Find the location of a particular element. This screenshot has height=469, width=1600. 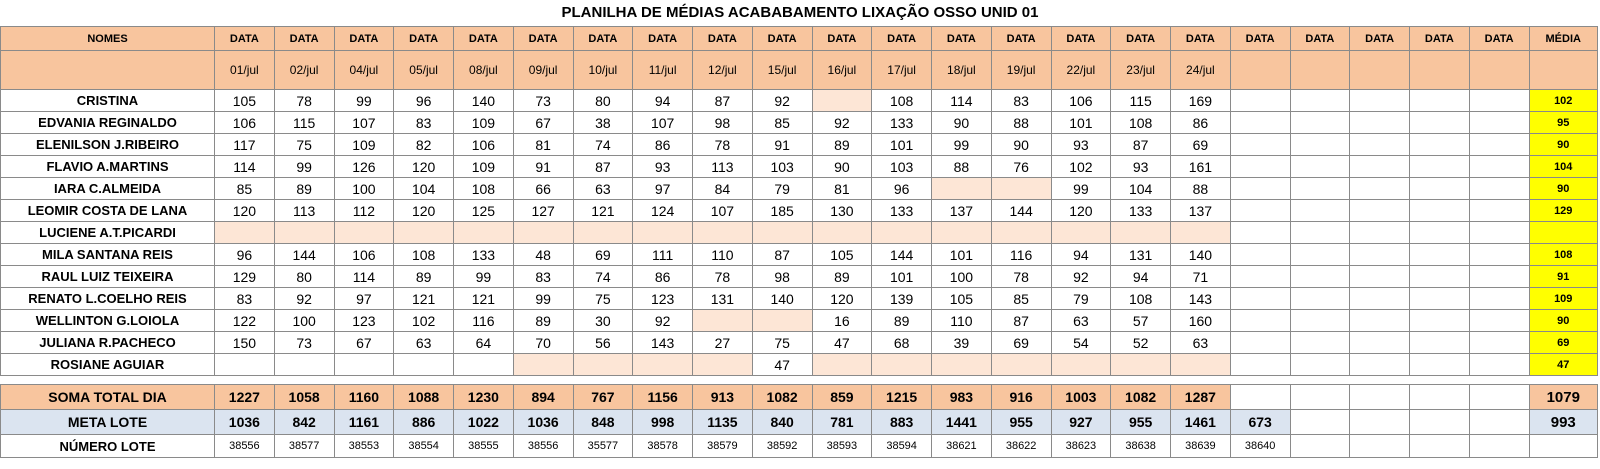

lote-value: 38639 is located at coordinates (1200, 446).